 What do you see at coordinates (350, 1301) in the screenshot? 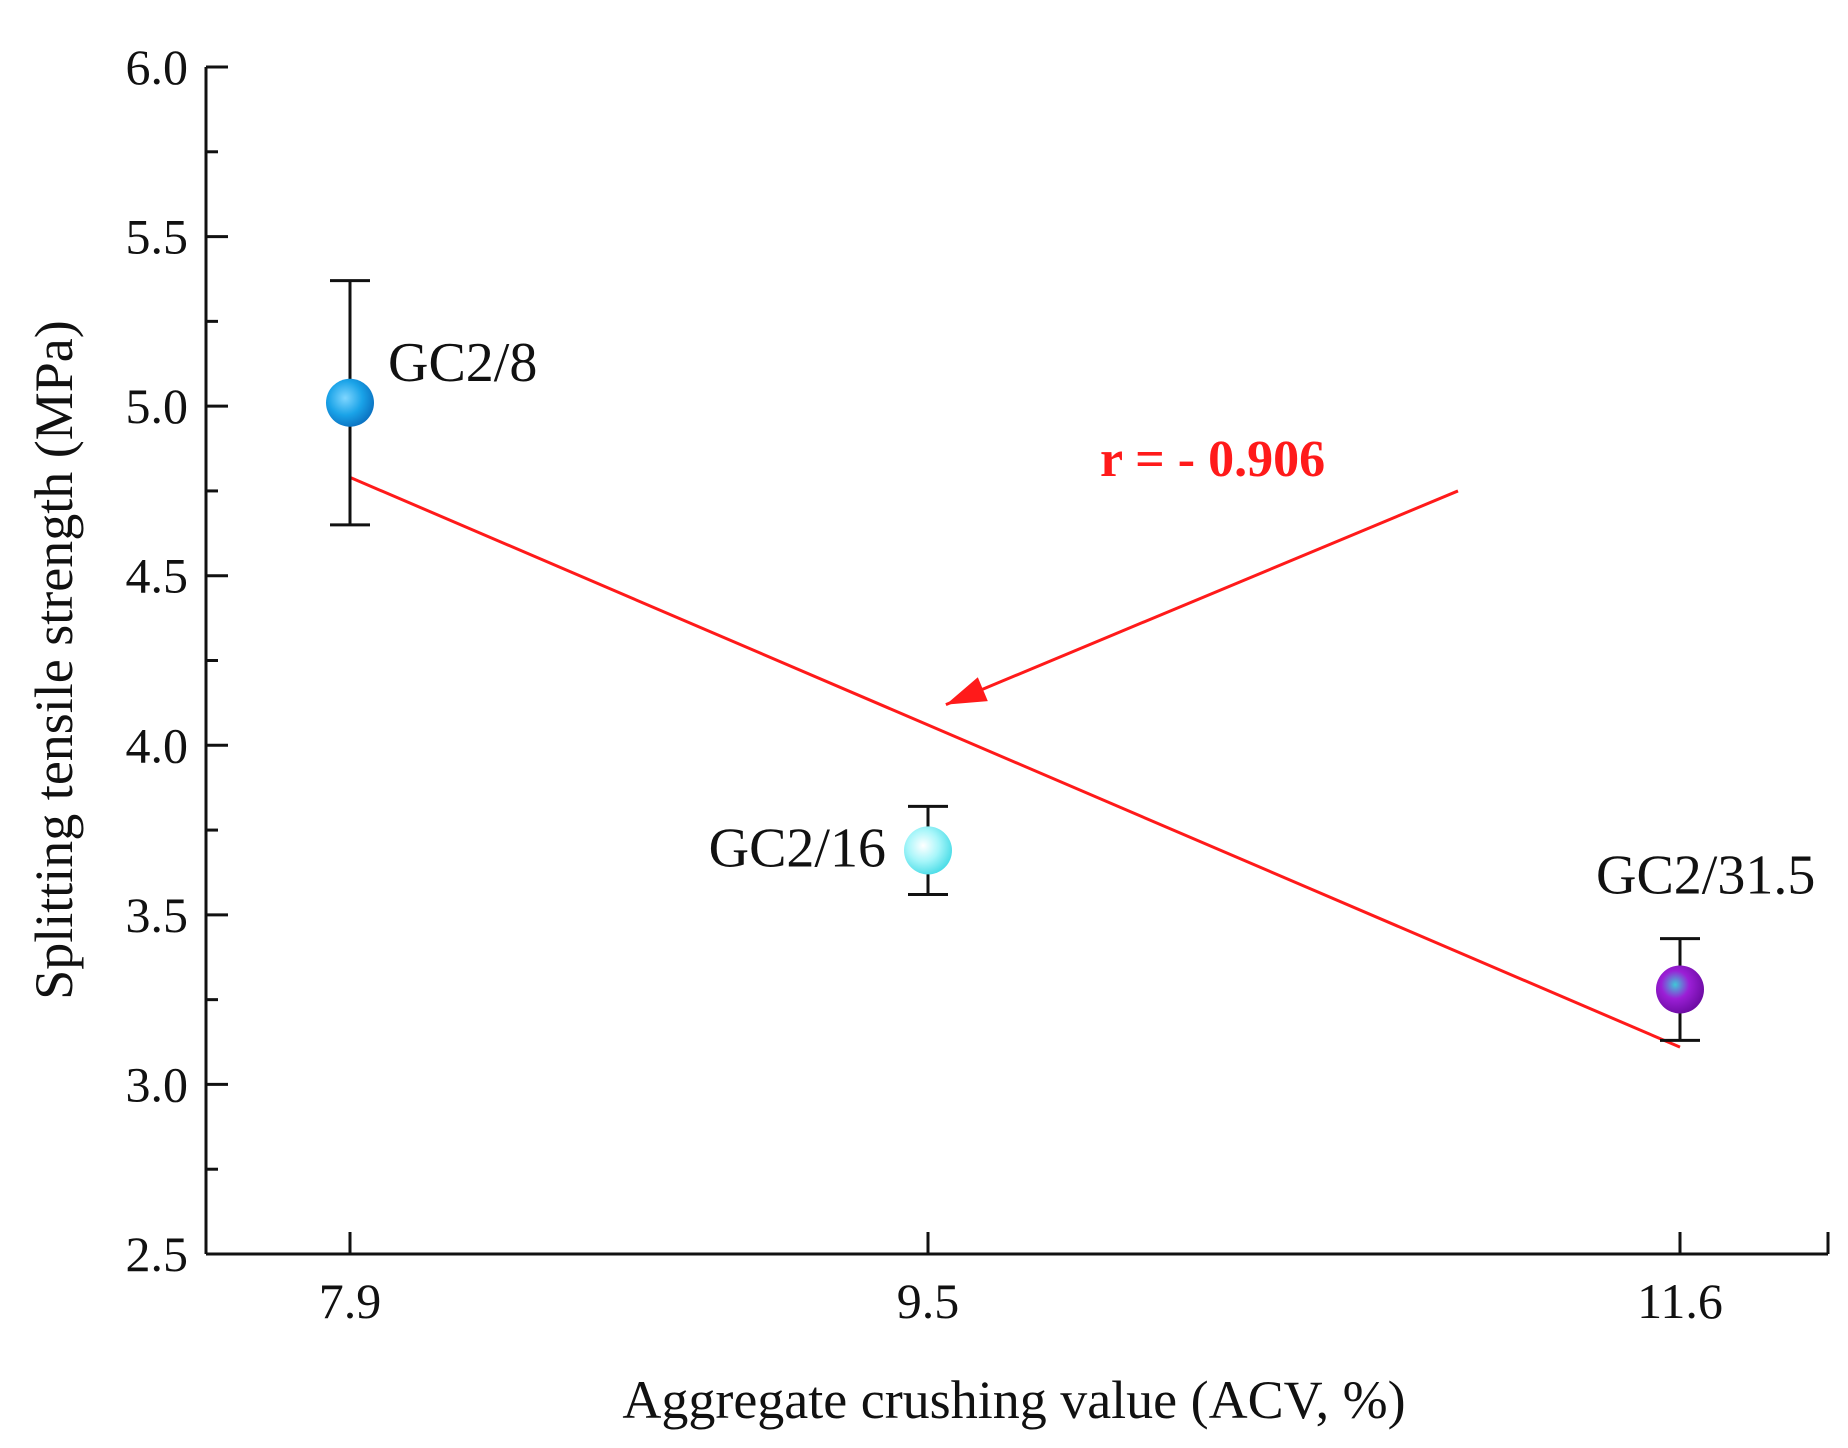
I see `x-tick-label: 7.9` at bounding box center [350, 1301].